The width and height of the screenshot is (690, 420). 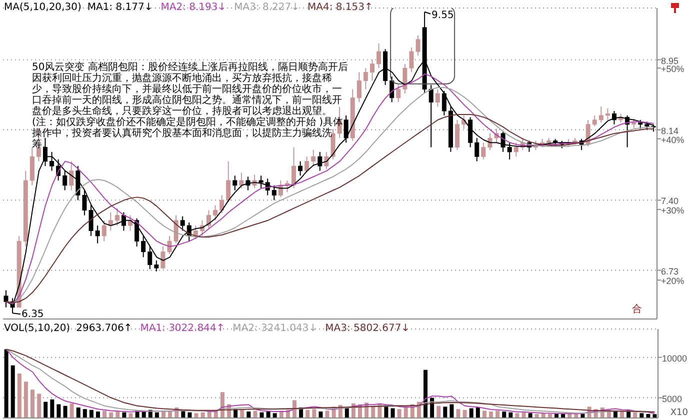 What do you see at coordinates (43, 7) in the screenshot?
I see `legend-title: MA(5,10,20,30)` at bounding box center [43, 7].